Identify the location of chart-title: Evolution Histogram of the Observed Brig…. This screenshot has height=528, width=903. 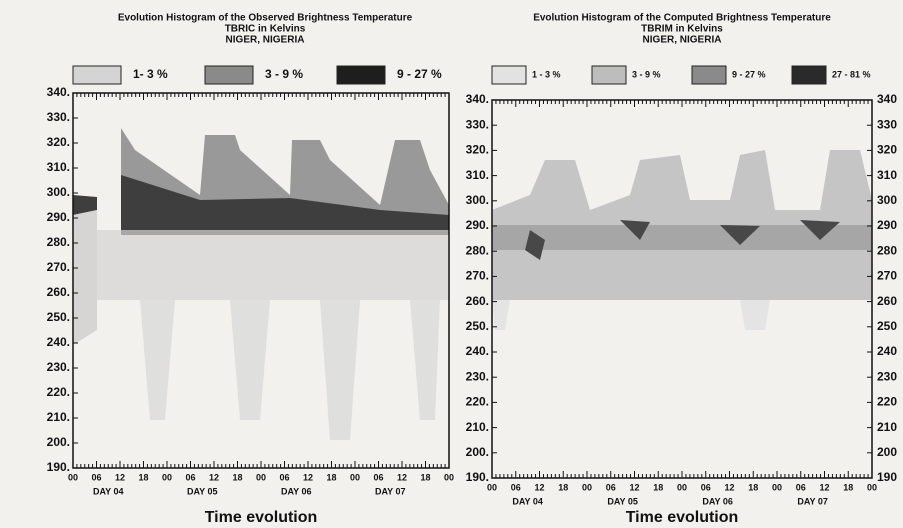
(265, 18).